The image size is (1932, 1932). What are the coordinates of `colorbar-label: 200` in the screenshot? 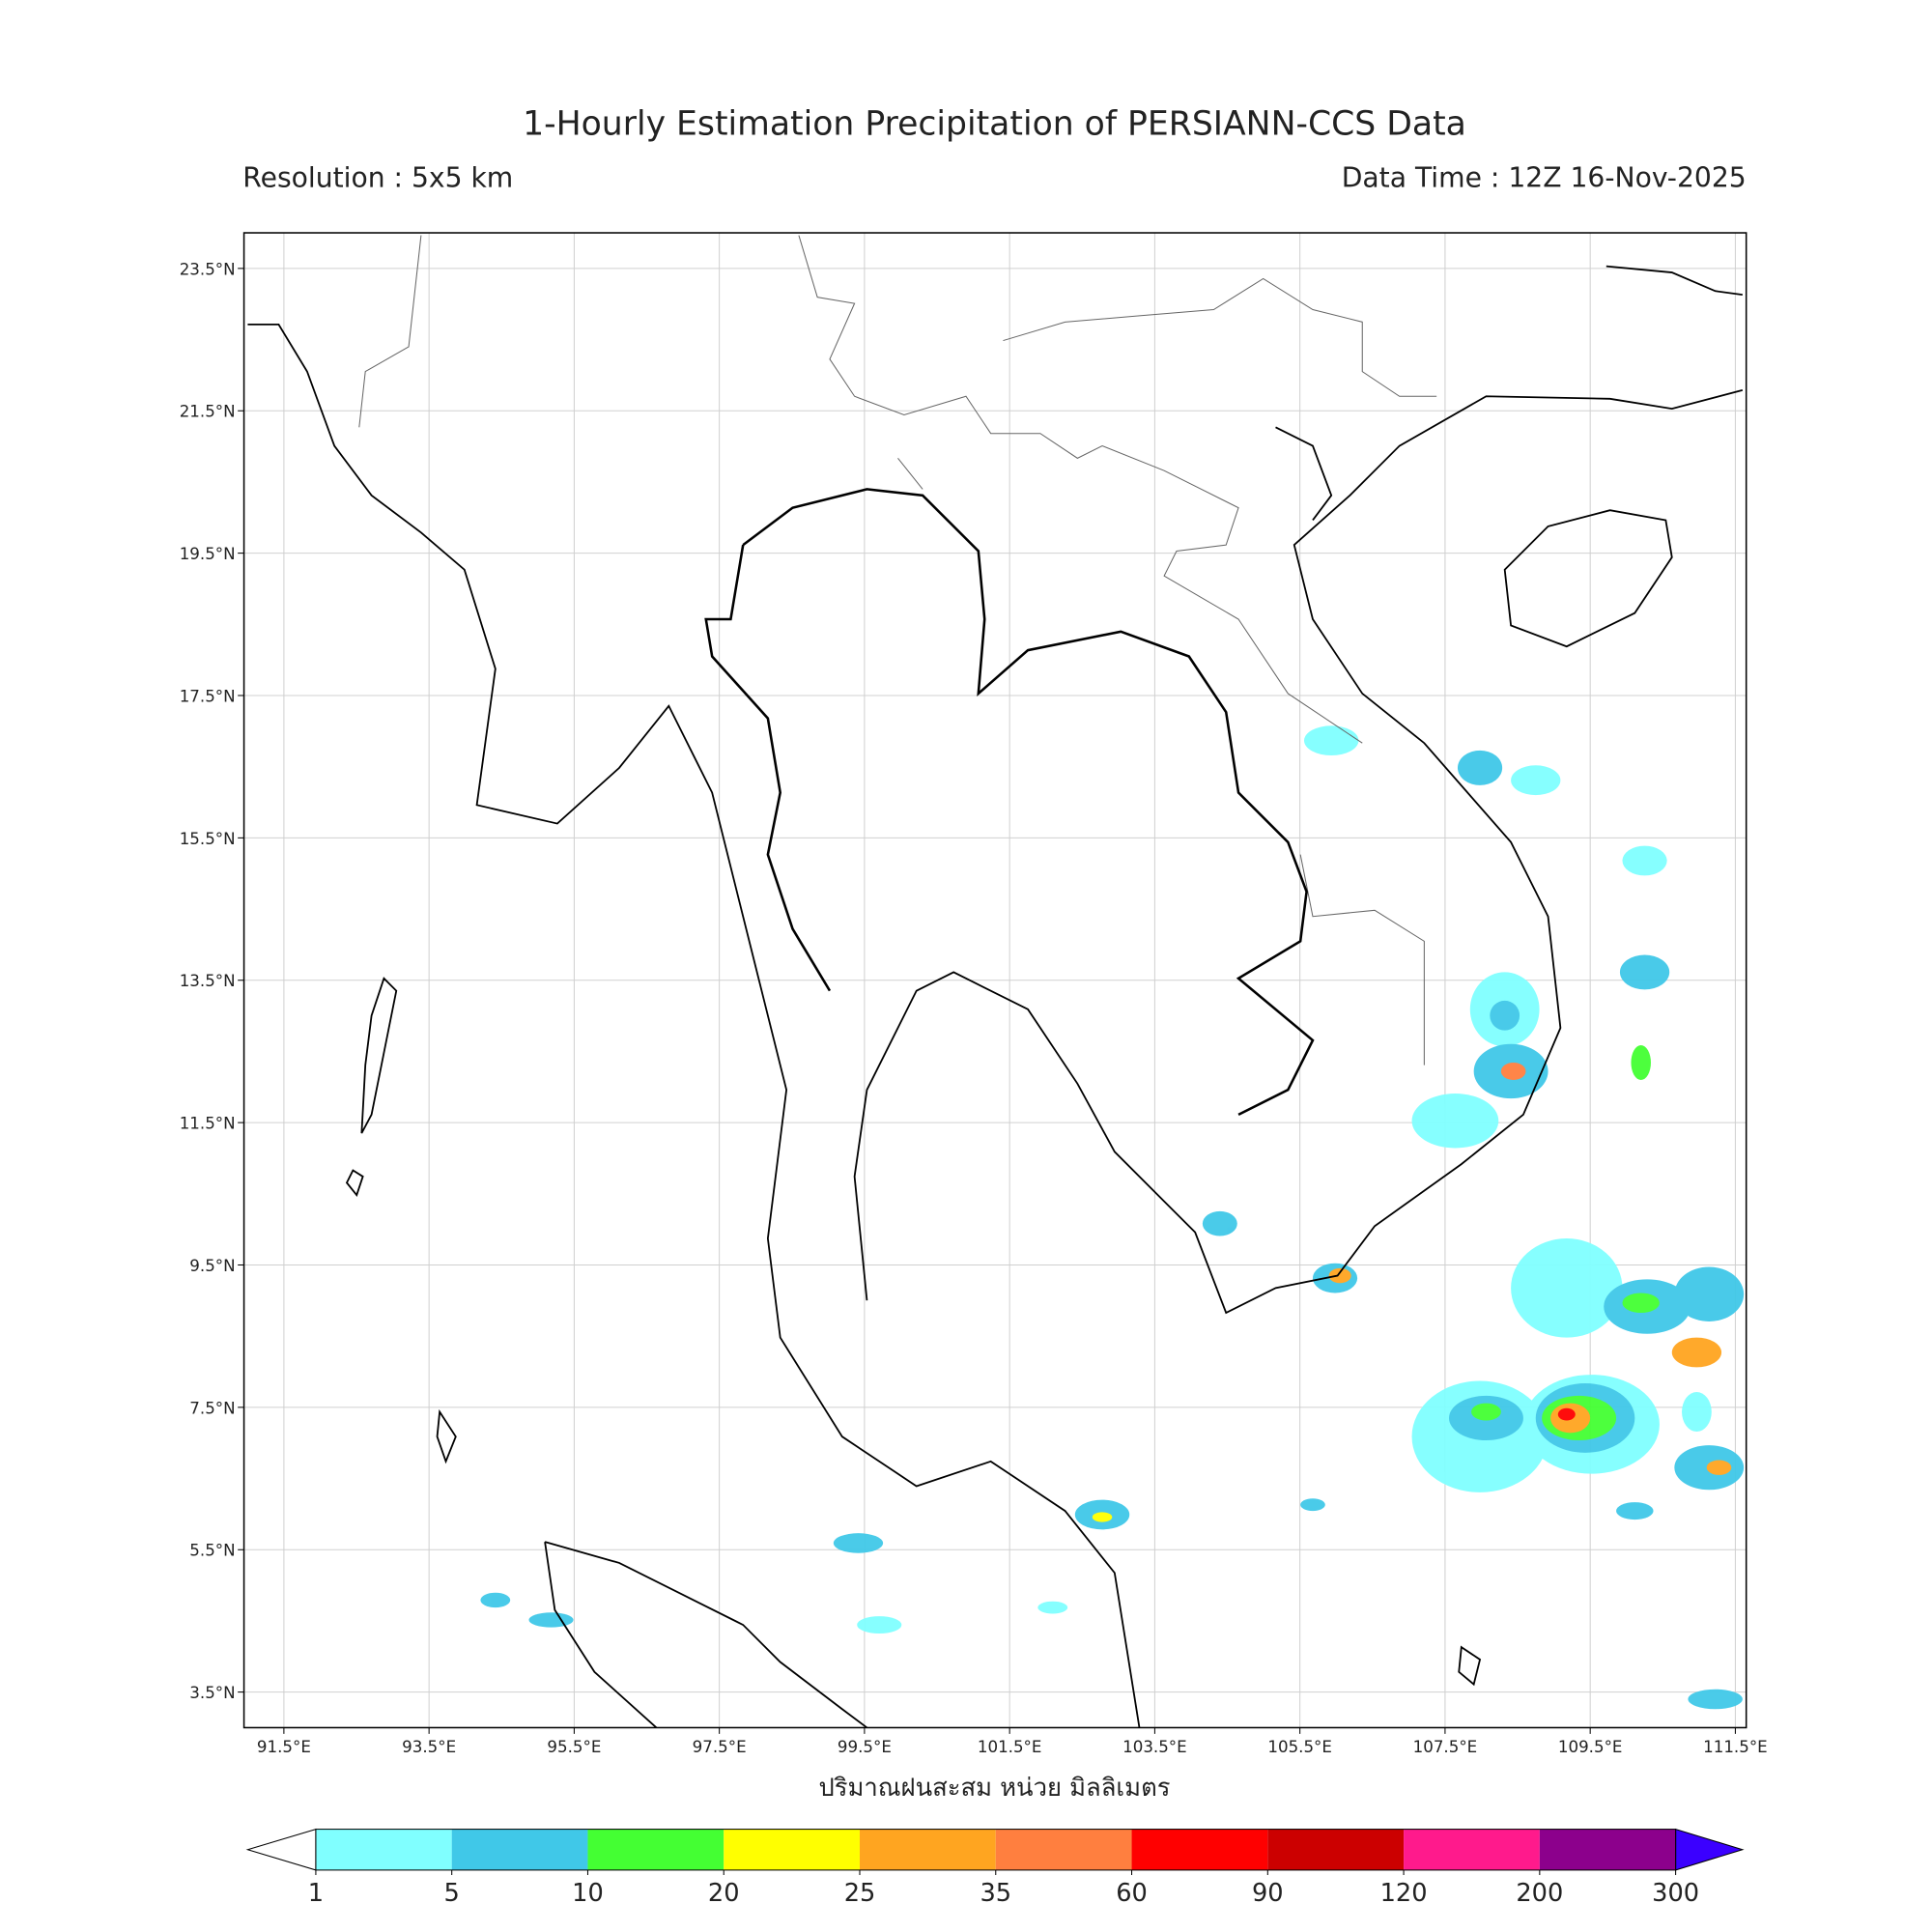 It's located at (1539, 1893).